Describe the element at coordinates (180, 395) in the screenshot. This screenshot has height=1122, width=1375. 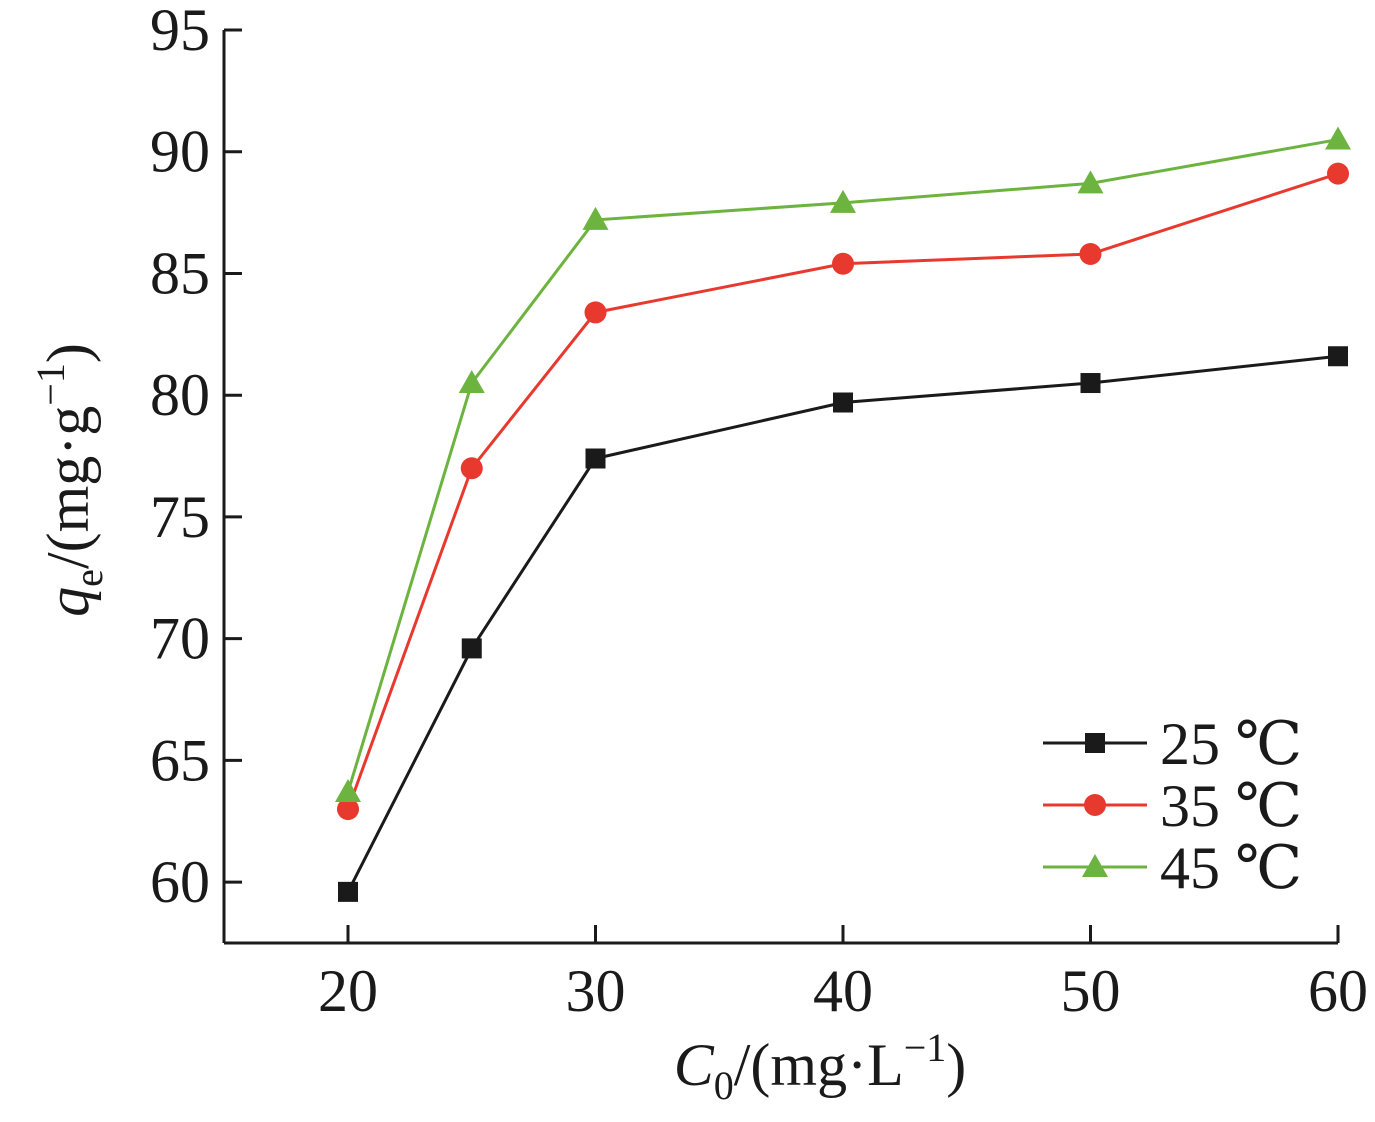
I see `y-tick-label: 80` at that location.